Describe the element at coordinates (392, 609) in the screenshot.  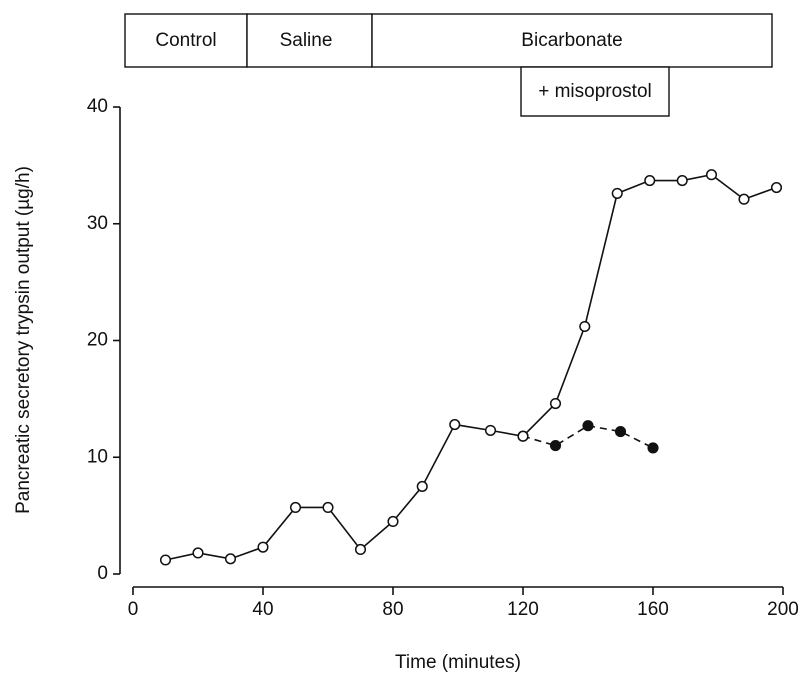
I see `x-tick-label: 80` at that location.